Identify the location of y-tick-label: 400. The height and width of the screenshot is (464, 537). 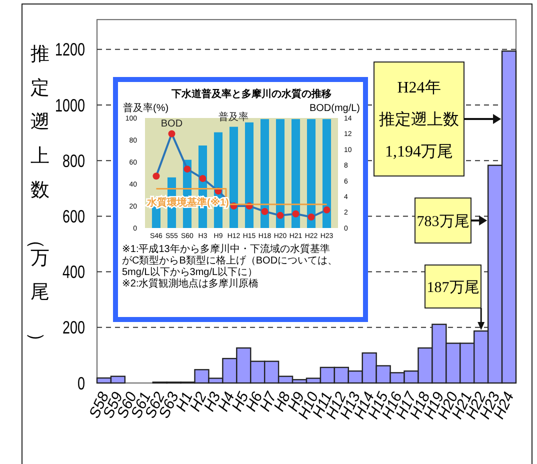
(74, 273).